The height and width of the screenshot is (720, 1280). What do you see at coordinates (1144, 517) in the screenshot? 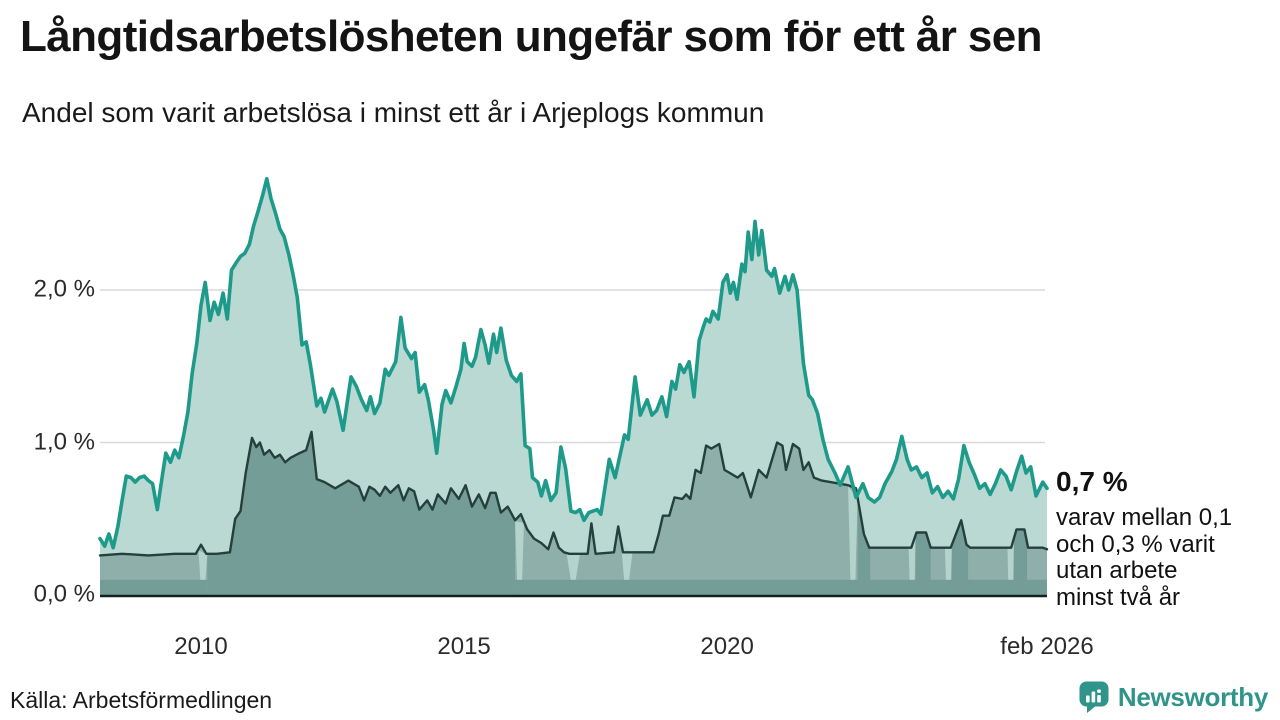
I see `endpoint-note-line: varav mellan 0,1` at bounding box center [1144, 517].